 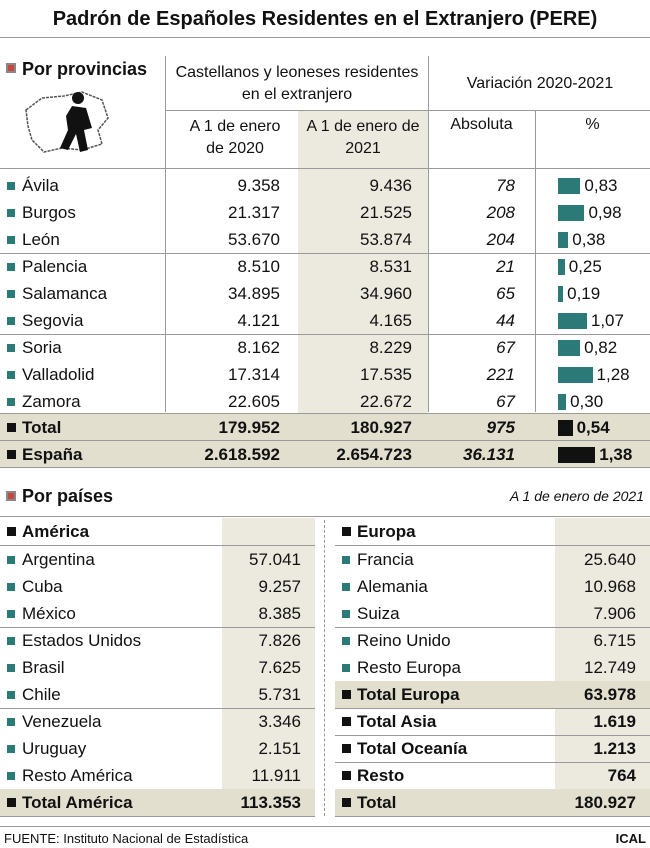 What do you see at coordinates (67, 122) in the screenshot?
I see `map-icon` at bounding box center [67, 122].